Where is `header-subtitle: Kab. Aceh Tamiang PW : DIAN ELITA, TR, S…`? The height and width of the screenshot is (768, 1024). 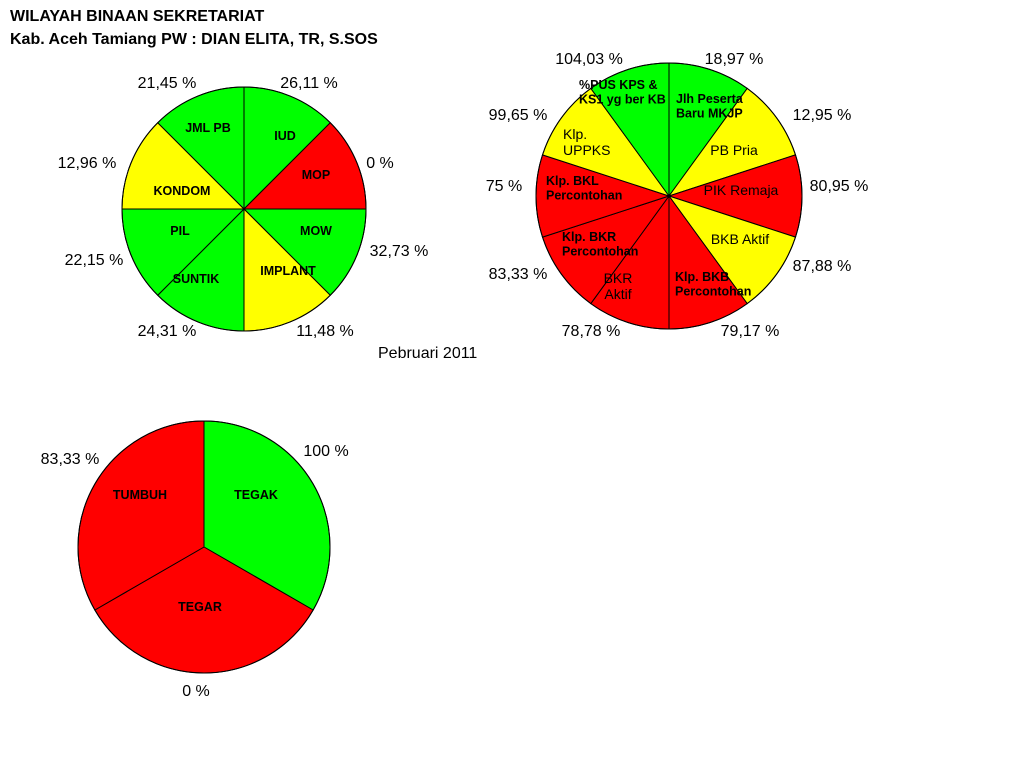
header-subtitle: Kab. Aceh Tamiang PW : DIAN ELITA, TR, S… is located at coordinates (194, 39).